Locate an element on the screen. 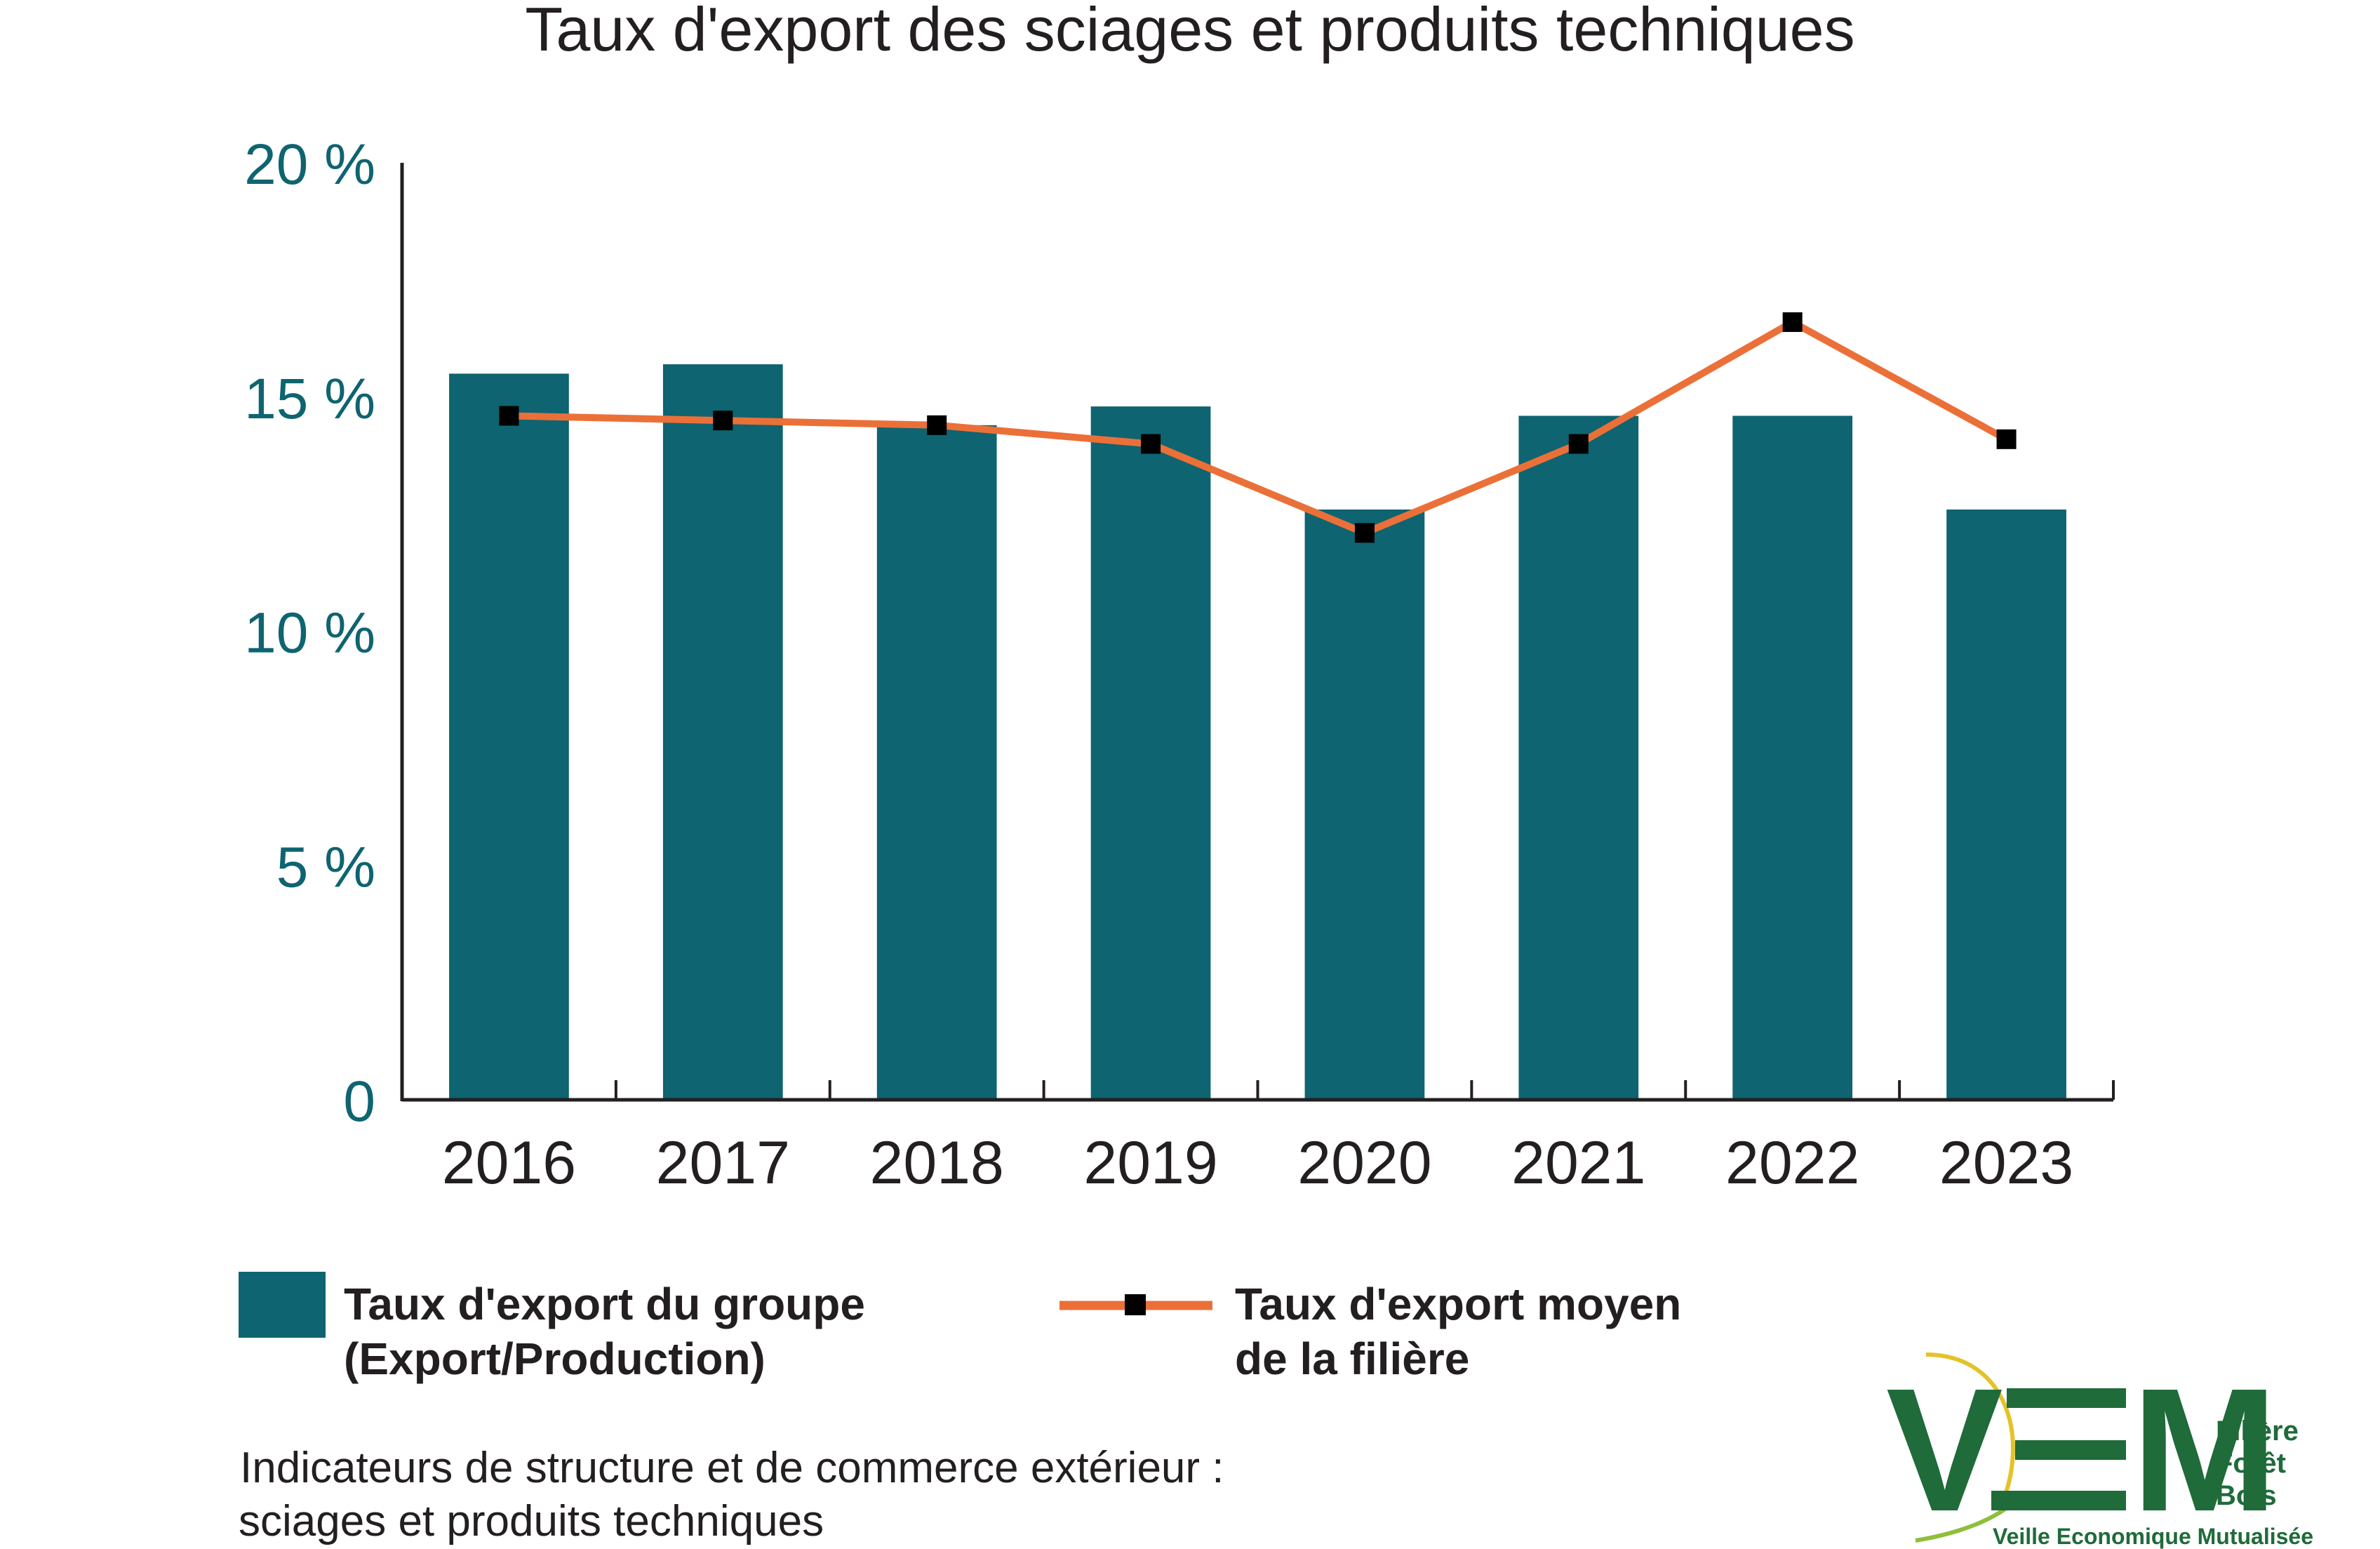 The image size is (2380, 1549). line-point-2021 is located at coordinates (1579, 444).